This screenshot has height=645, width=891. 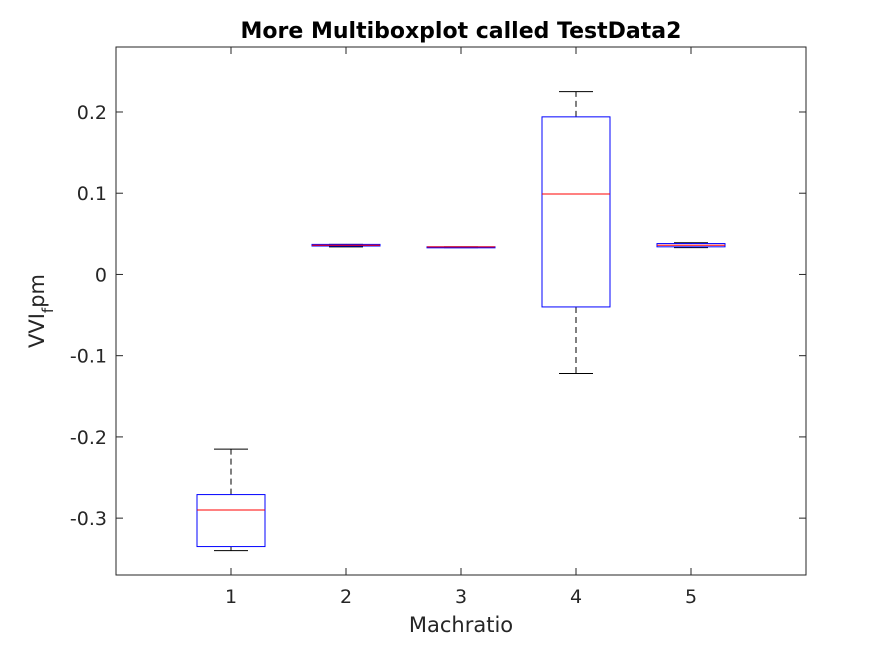 I want to click on y-tick-label: 0.2, so click(x=92, y=113).